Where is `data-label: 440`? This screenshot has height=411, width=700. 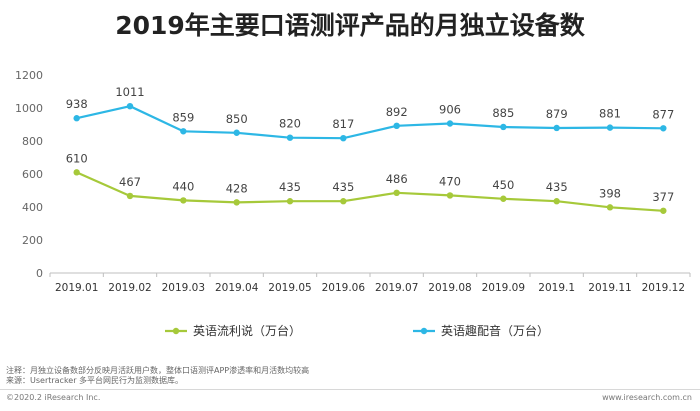
data-label: 440 is located at coordinates (183, 186).